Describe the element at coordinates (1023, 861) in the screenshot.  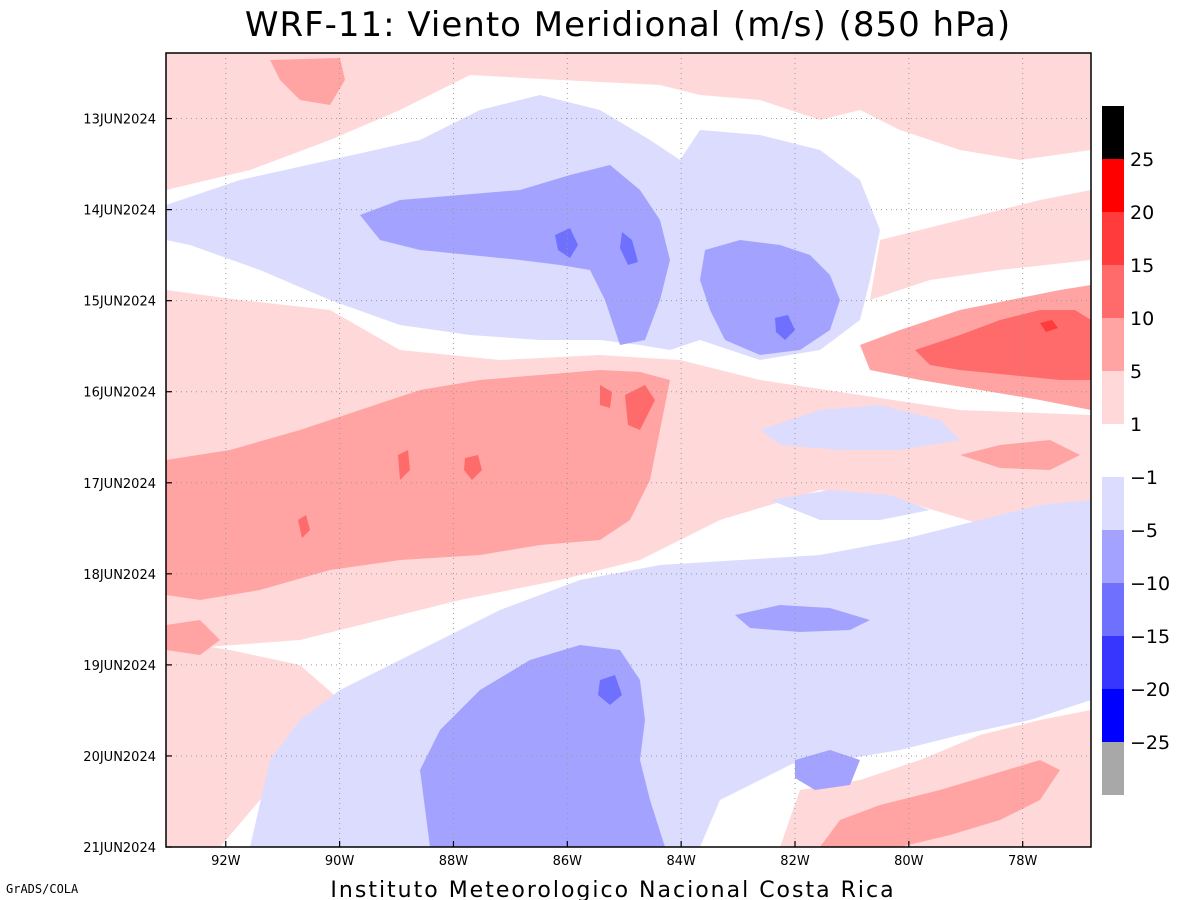
I see `x-tick-label: 78W` at that location.